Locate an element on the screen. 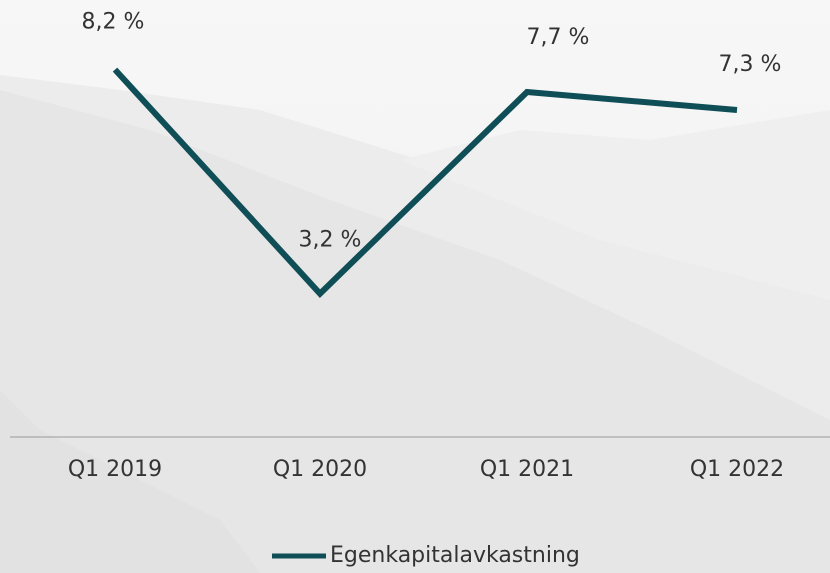 This screenshot has height=573, width=830. legend-label: Egenkapitalavkastning is located at coordinates (455, 555).